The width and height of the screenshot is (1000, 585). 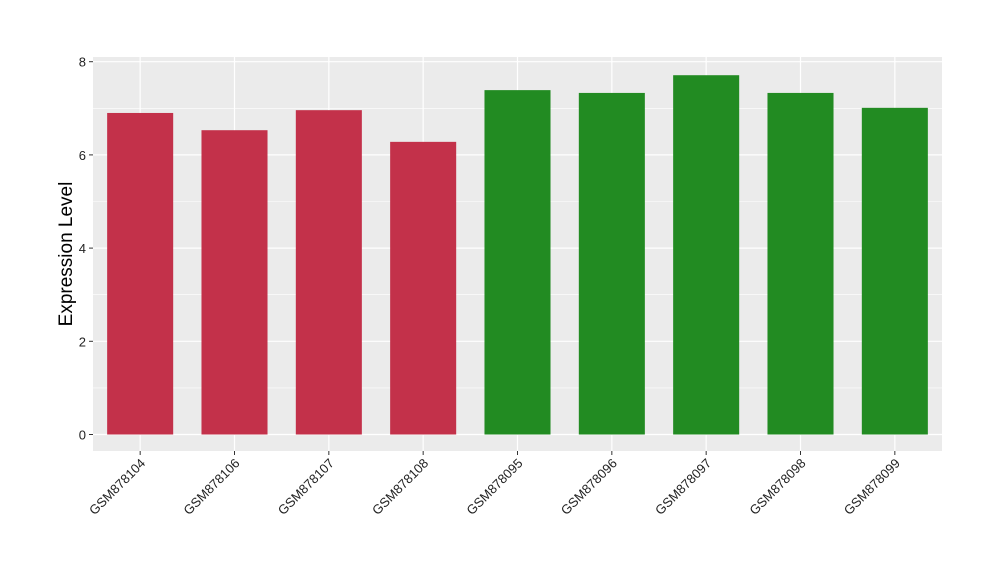 What do you see at coordinates (589, 487) in the screenshot?
I see `x-tick-label: GSM878096` at bounding box center [589, 487].